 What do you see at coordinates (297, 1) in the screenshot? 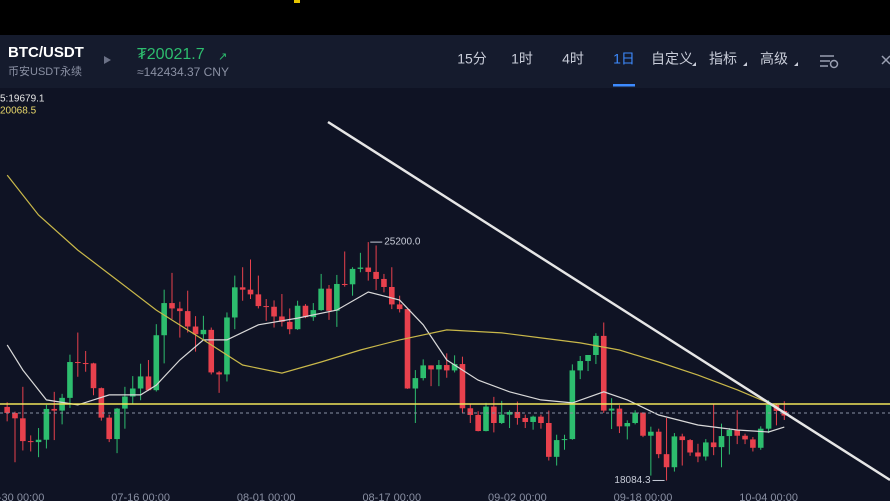
I see `status-mark` at bounding box center [297, 1].